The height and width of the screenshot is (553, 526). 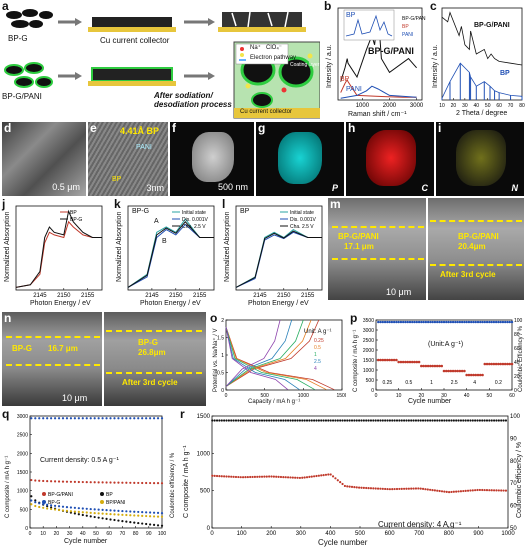 I want to click on panel-label: c, so click(x=433, y=6).